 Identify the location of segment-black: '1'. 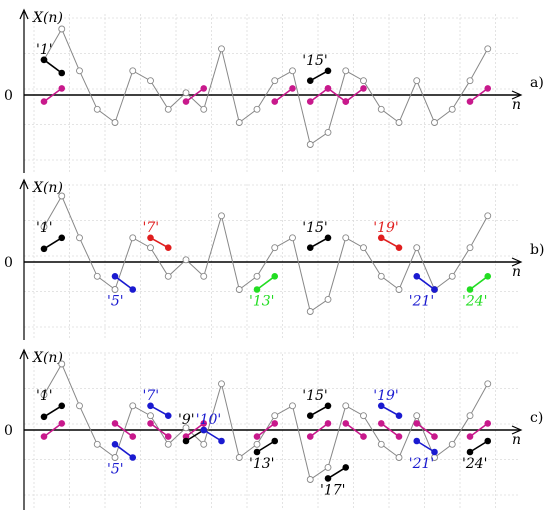
(51, 59).